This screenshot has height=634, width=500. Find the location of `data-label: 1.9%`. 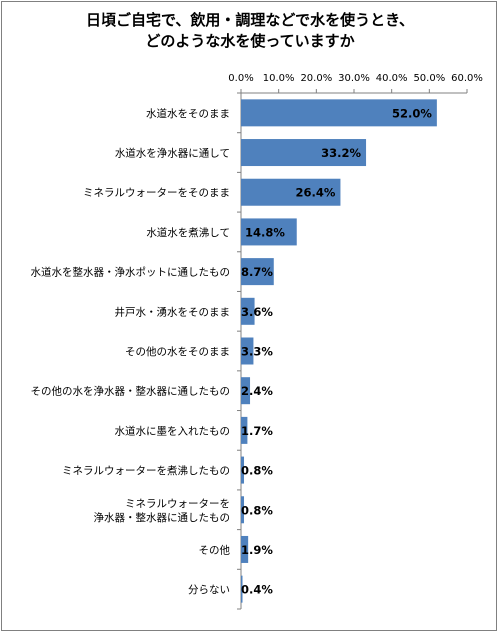

data-label: 1.9% is located at coordinates (257, 550).